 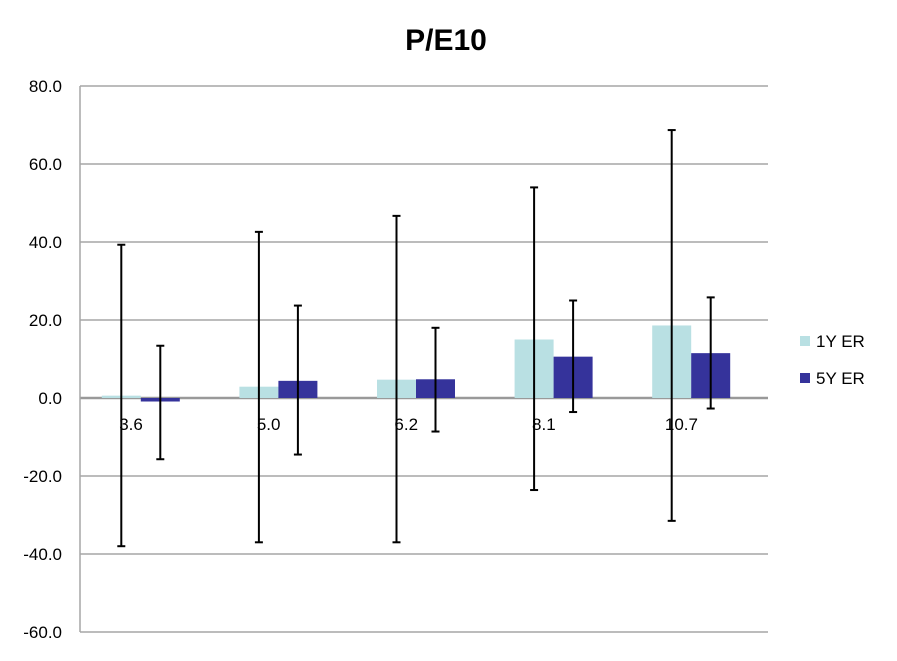 I want to click on y-tick-label: -40.0, so click(x=42, y=554).